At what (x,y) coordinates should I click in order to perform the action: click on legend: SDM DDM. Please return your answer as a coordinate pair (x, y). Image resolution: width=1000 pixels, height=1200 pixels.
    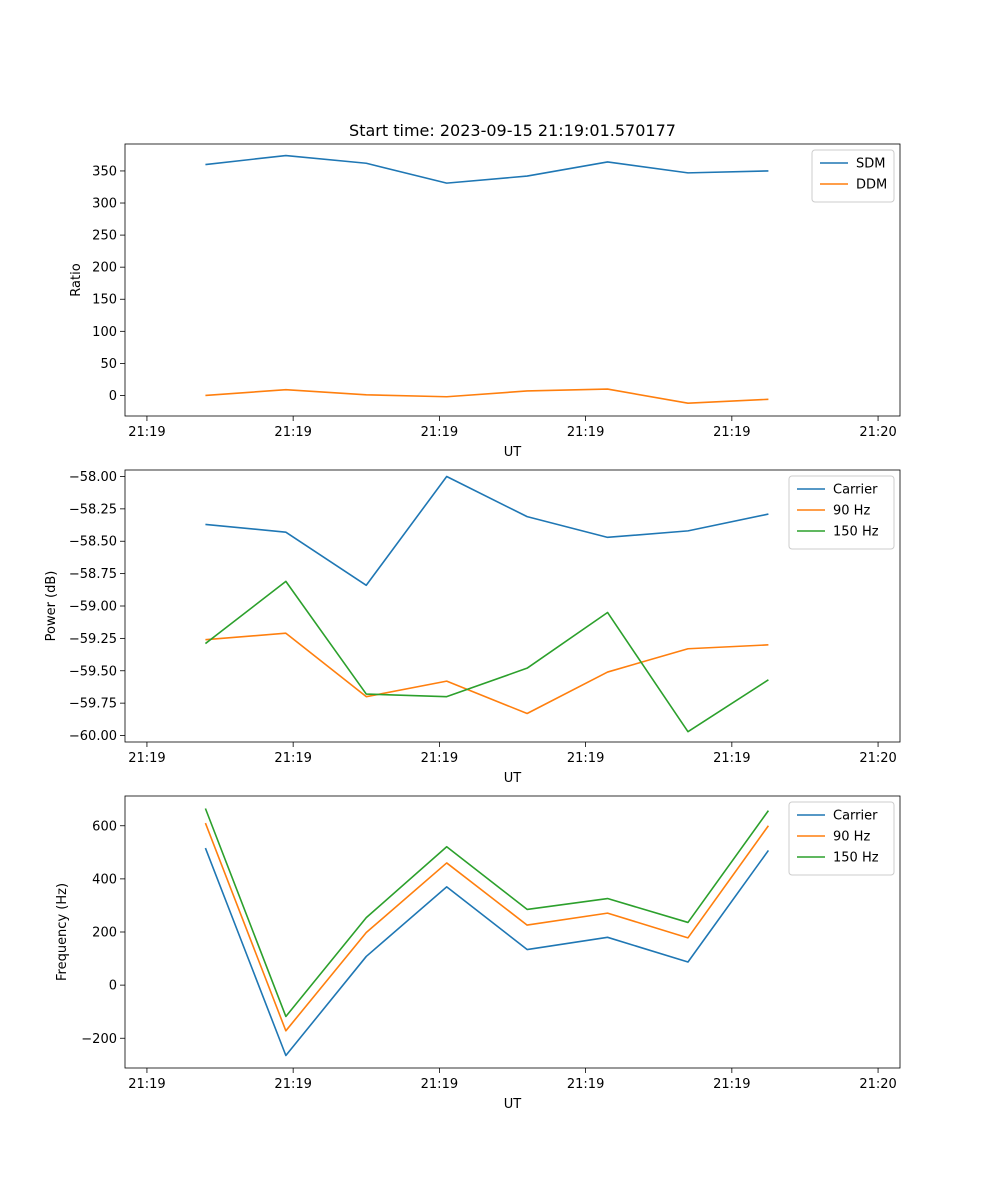
    Looking at the image, I should click on (853, 176).